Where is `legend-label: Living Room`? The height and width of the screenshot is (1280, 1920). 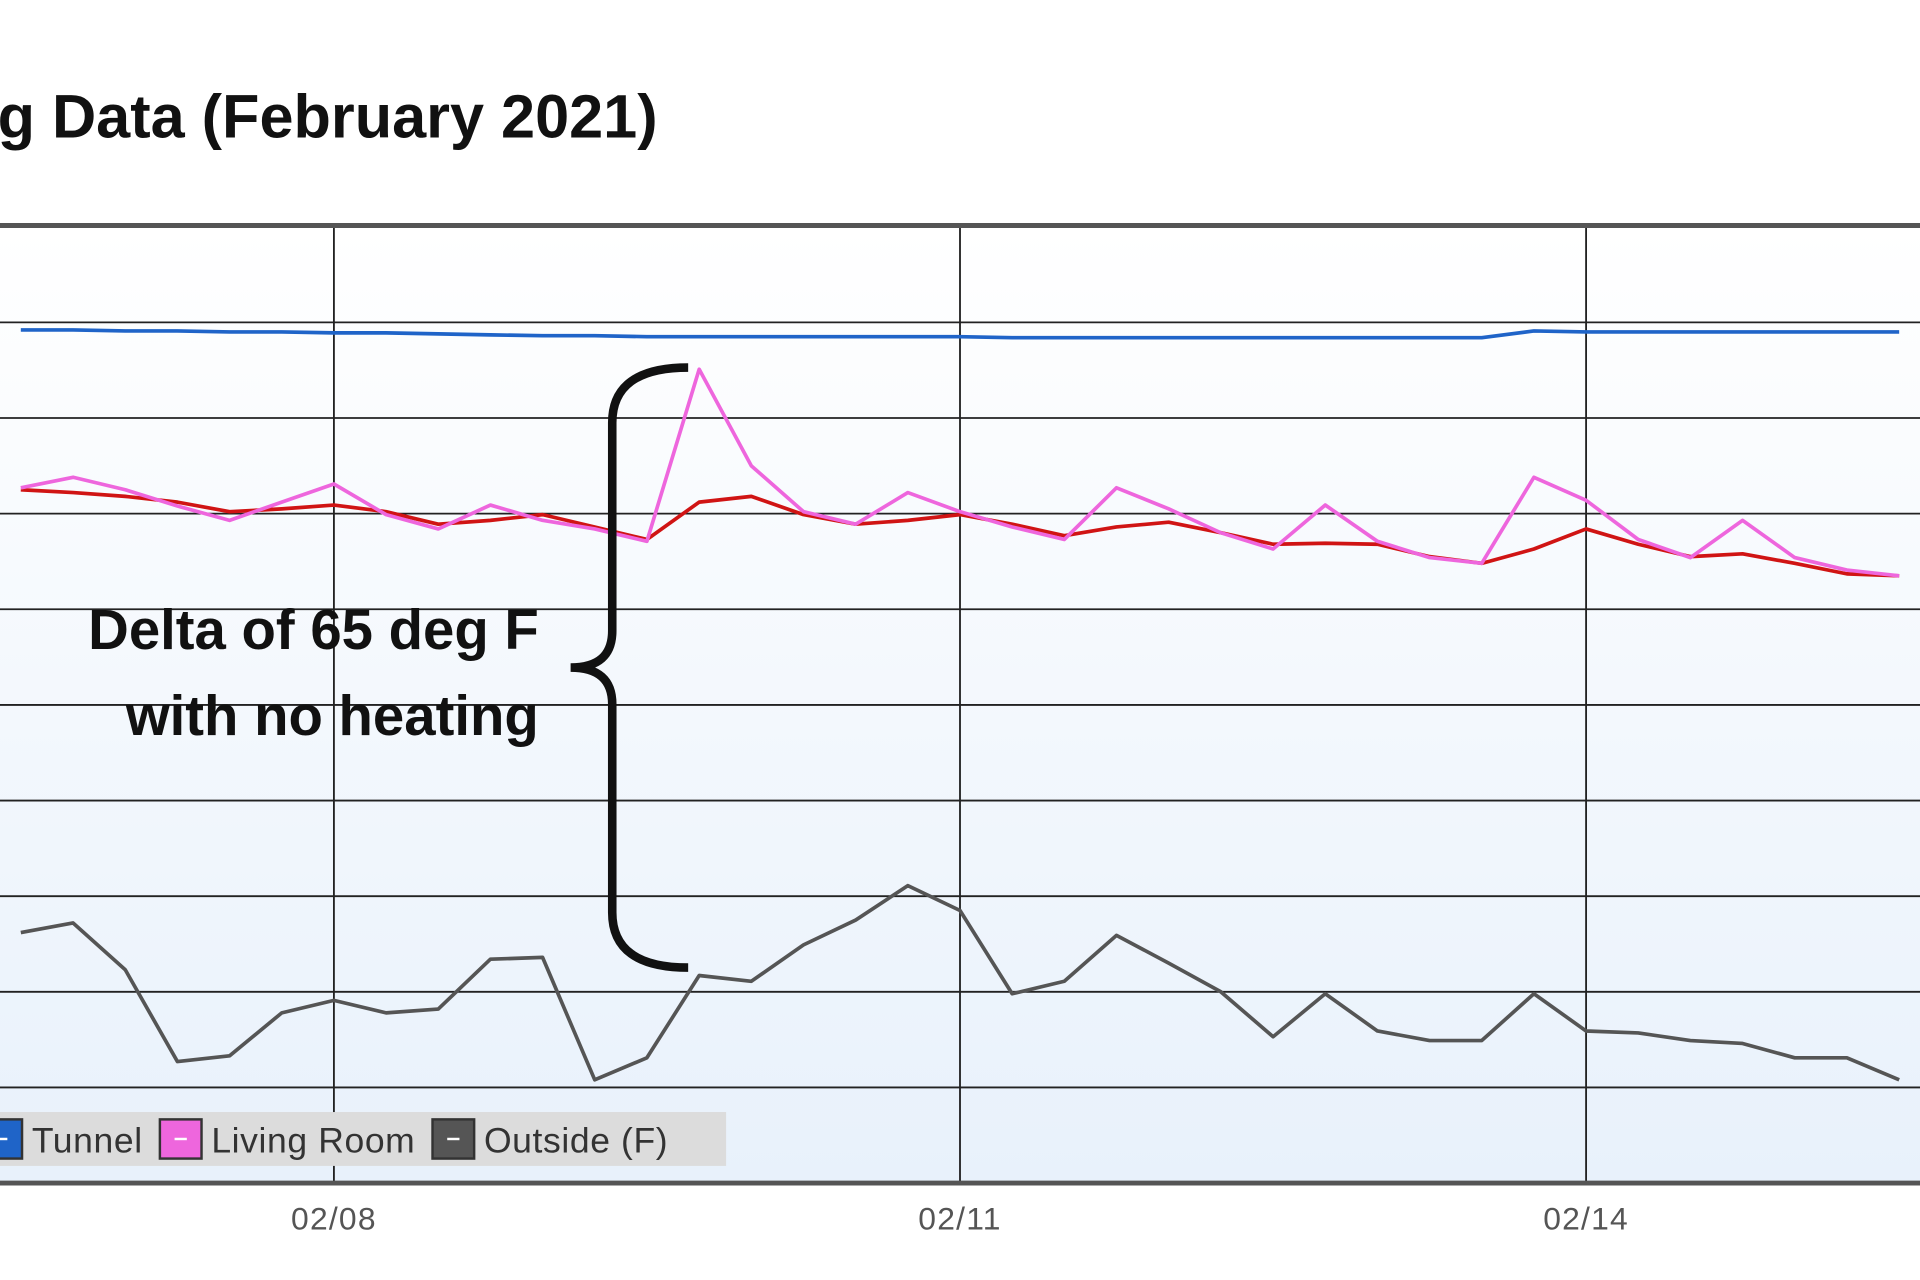 legend-label: Living Room is located at coordinates (313, 1140).